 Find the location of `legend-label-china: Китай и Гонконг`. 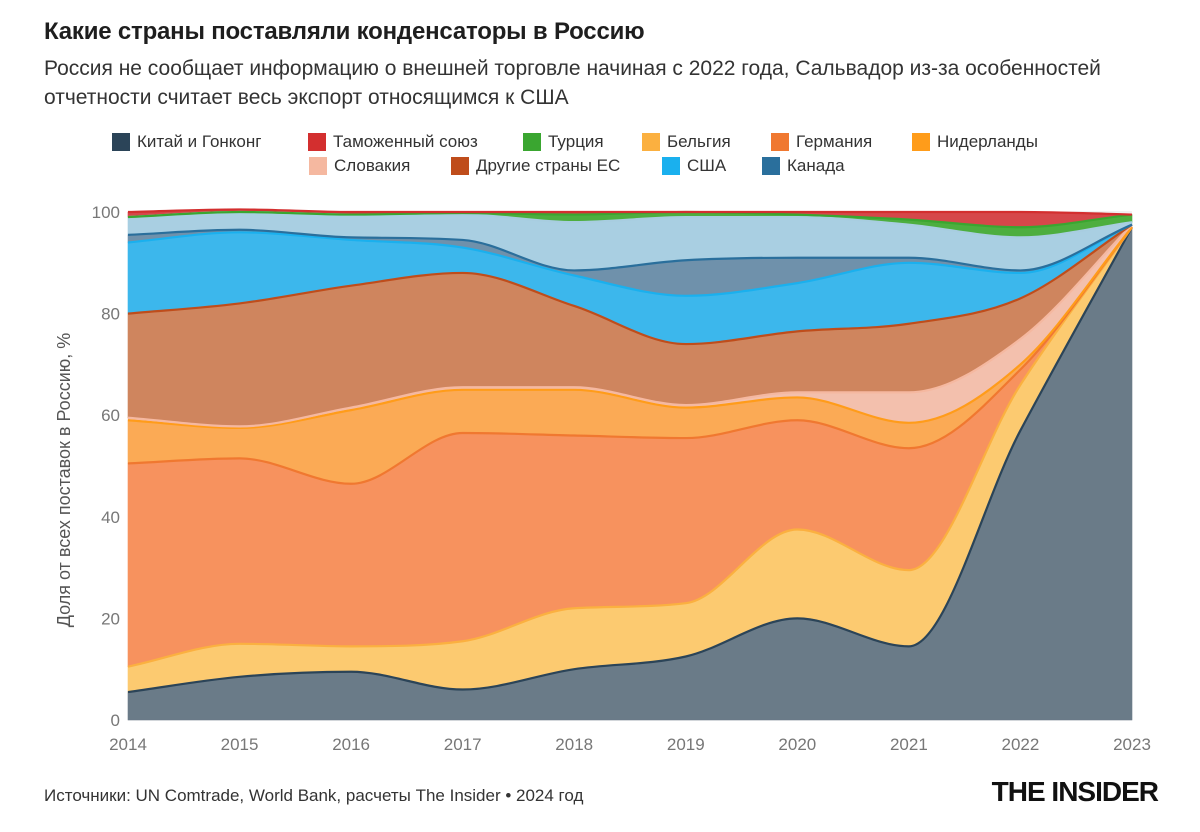

legend-label-china: Китай и Гонконг is located at coordinates (199, 141).